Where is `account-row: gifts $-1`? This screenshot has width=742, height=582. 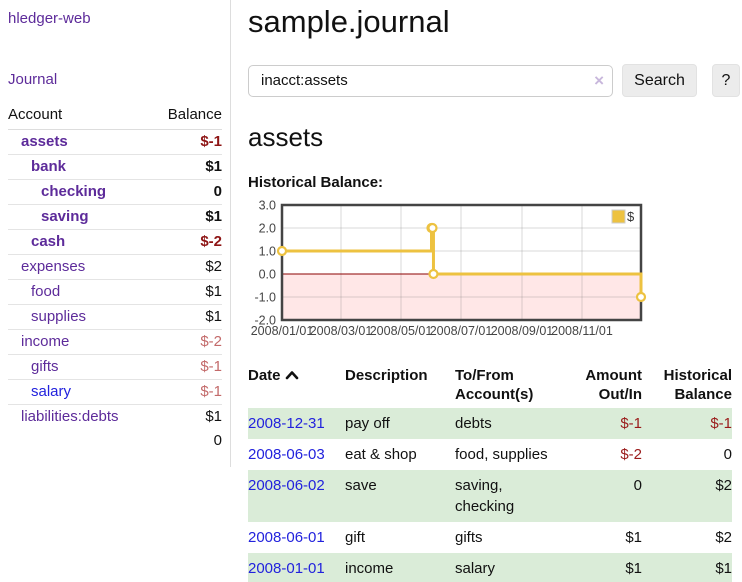
account-row: gifts $-1 is located at coordinates (115, 367).